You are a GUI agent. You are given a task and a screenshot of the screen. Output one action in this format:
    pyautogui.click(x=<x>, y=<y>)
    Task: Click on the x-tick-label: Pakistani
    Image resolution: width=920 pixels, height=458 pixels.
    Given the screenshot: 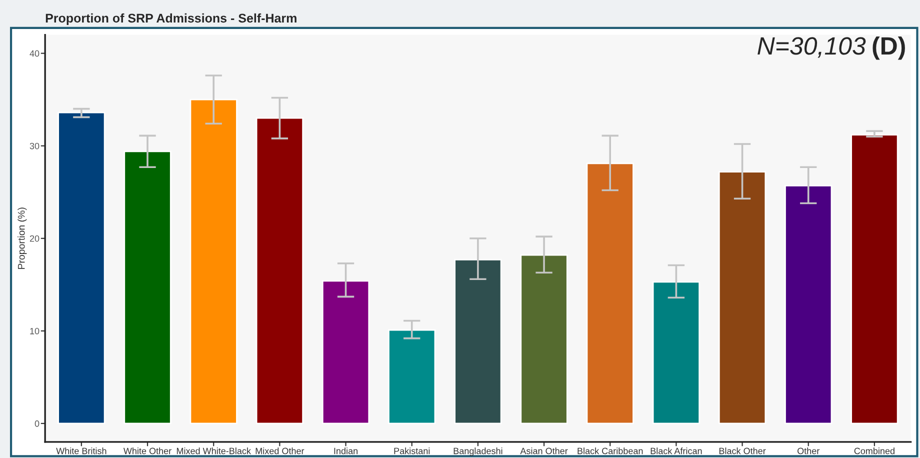 What is the action you would take?
    pyautogui.click(x=412, y=451)
    